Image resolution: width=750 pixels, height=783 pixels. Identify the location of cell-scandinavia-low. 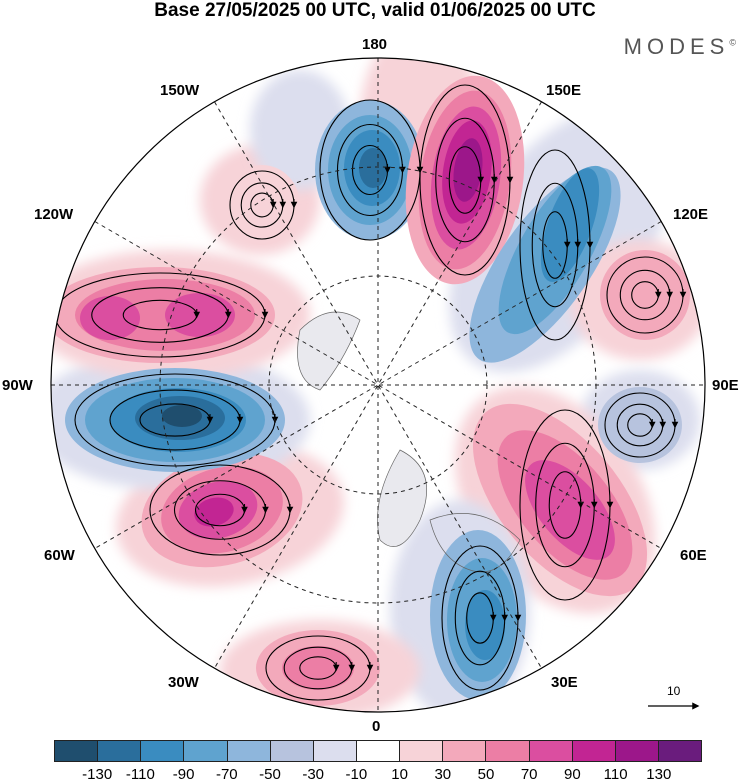
(478, 615).